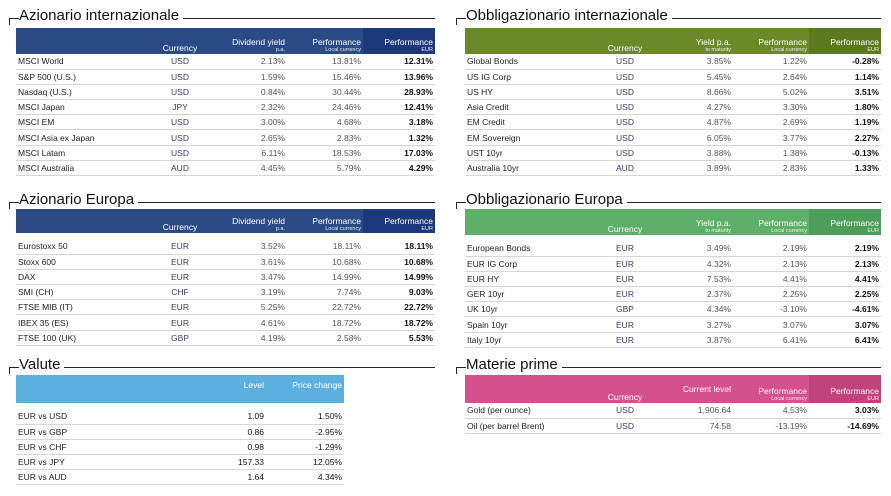 The width and height of the screenshot is (891, 496). I want to click on row-label: Stoxx 600, so click(83, 262).